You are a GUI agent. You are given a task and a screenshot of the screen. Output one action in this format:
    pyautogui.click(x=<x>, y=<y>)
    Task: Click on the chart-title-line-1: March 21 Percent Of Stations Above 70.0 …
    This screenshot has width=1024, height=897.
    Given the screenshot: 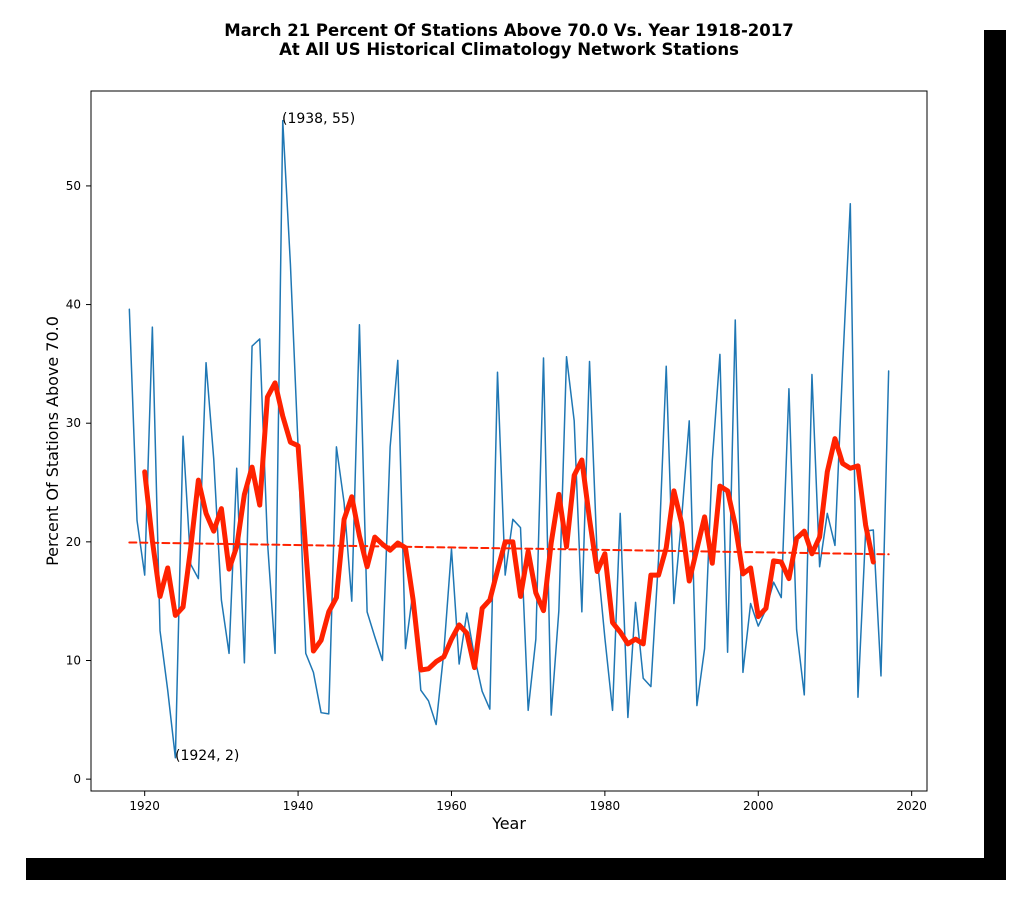 What is the action you would take?
    pyautogui.click(x=508, y=30)
    